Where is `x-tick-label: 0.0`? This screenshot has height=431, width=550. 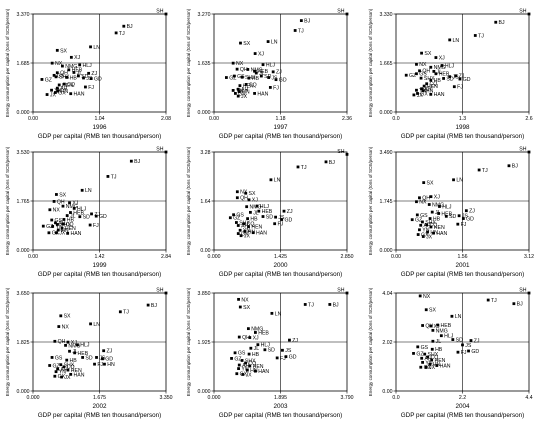
x-tick-label: 0.0 is located at coordinates (395, 119).